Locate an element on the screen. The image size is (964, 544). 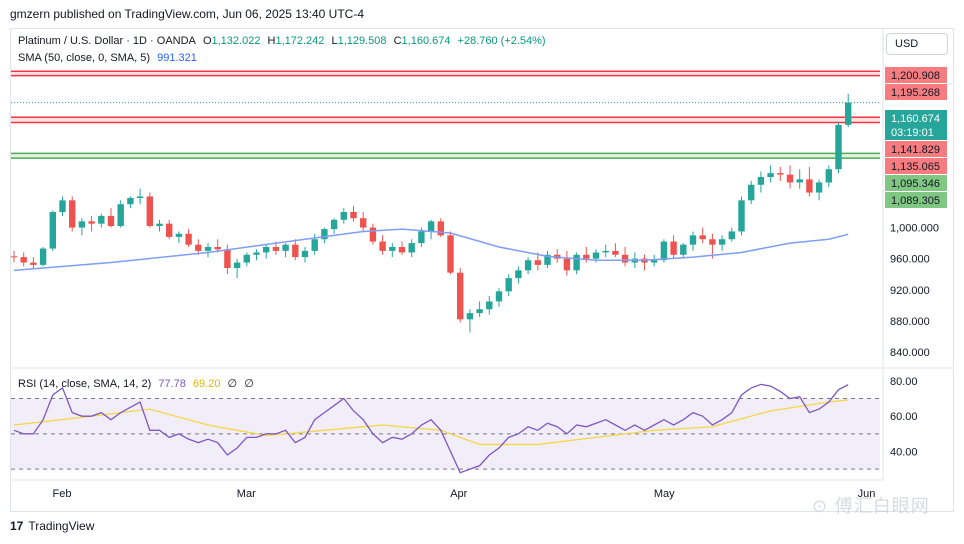
rsi-tick-label: 60.00 is located at coordinates (904, 417).